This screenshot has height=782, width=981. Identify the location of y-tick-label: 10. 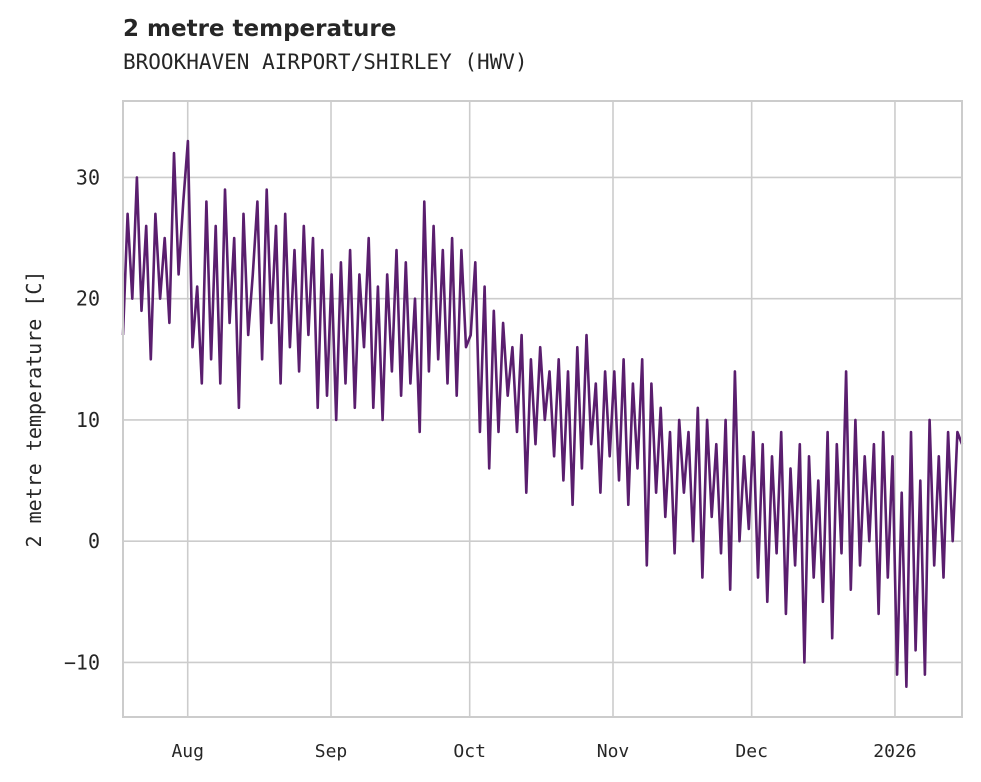
(88, 420).